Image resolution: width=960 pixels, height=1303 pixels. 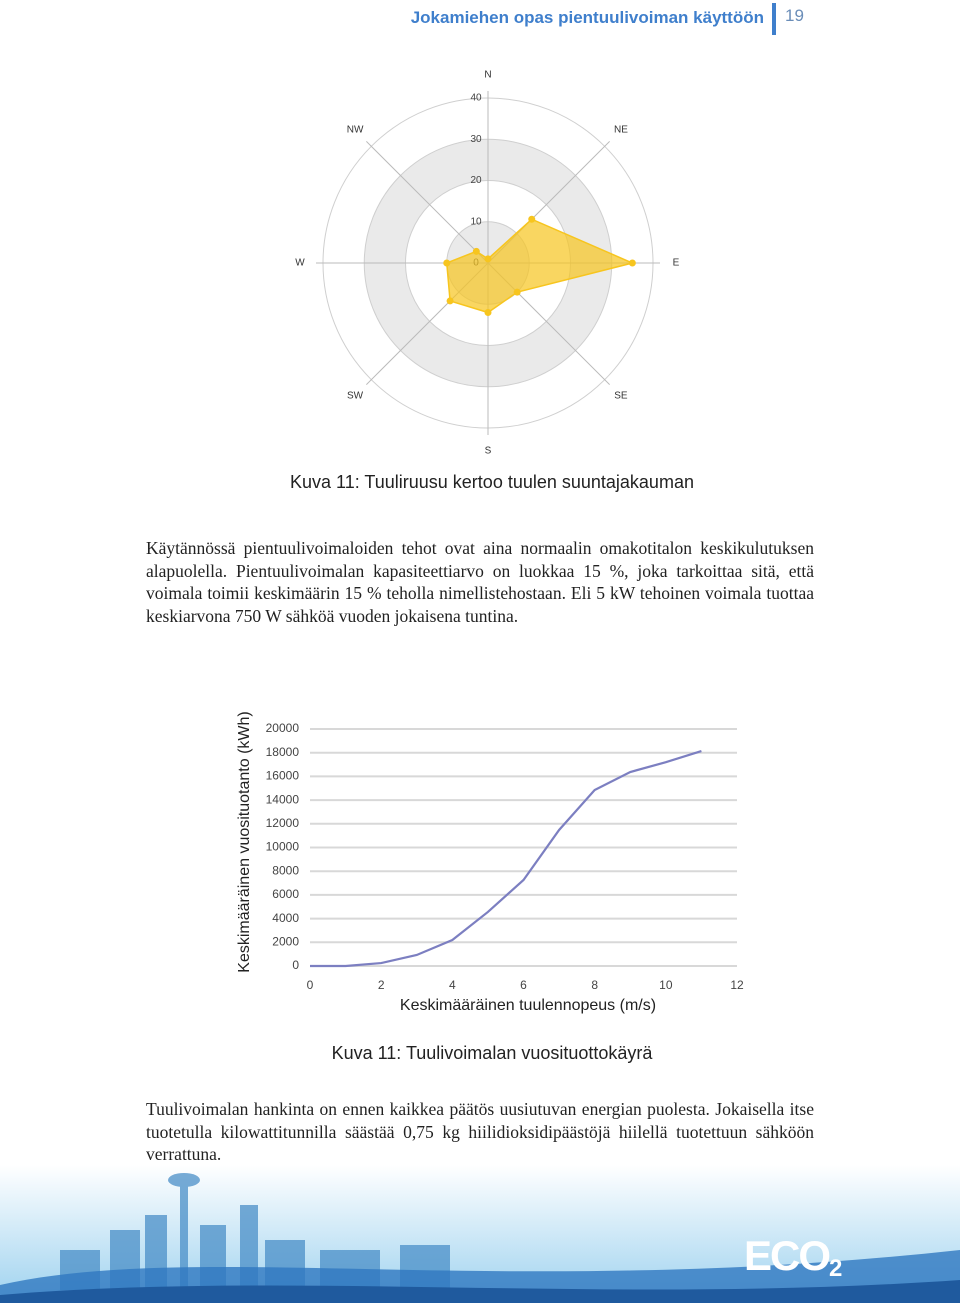 What do you see at coordinates (283, 823) in the screenshot?
I see `y-tick-label: 12000` at bounding box center [283, 823].